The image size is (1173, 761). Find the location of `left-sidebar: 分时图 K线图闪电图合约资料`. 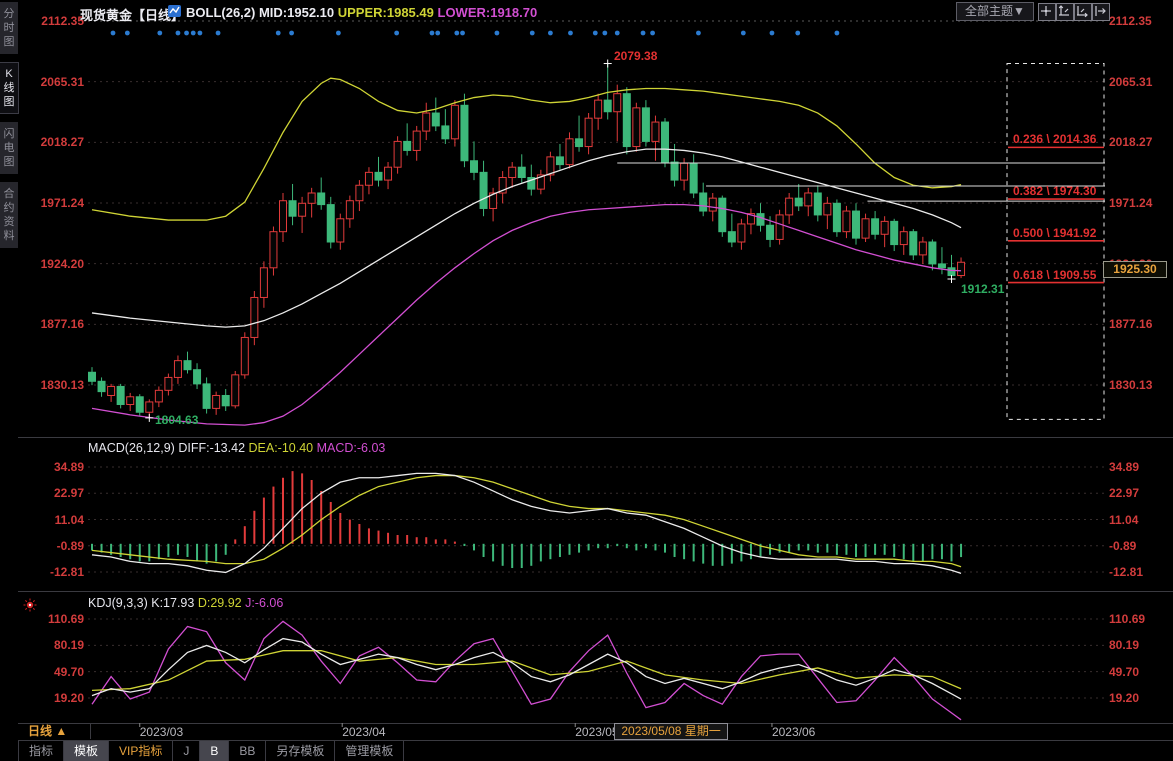

left-sidebar: 分时图 K线图闪电图合约资料 is located at coordinates (9, 380).